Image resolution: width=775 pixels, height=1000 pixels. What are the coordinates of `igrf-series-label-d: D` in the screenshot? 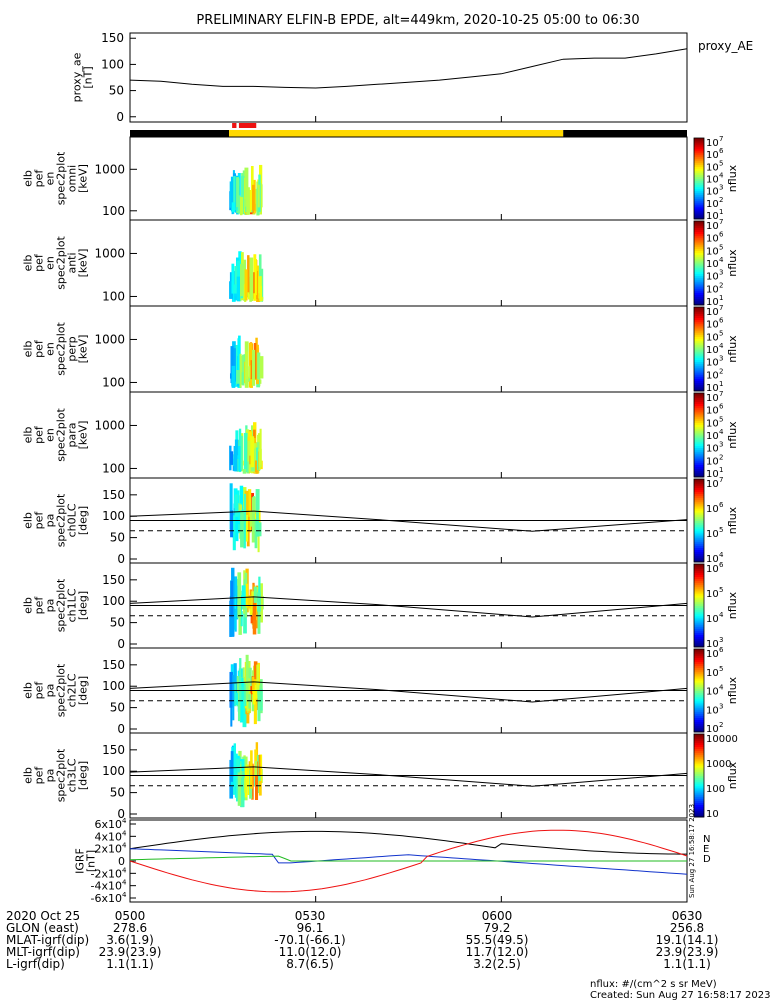 It's located at (707, 859).